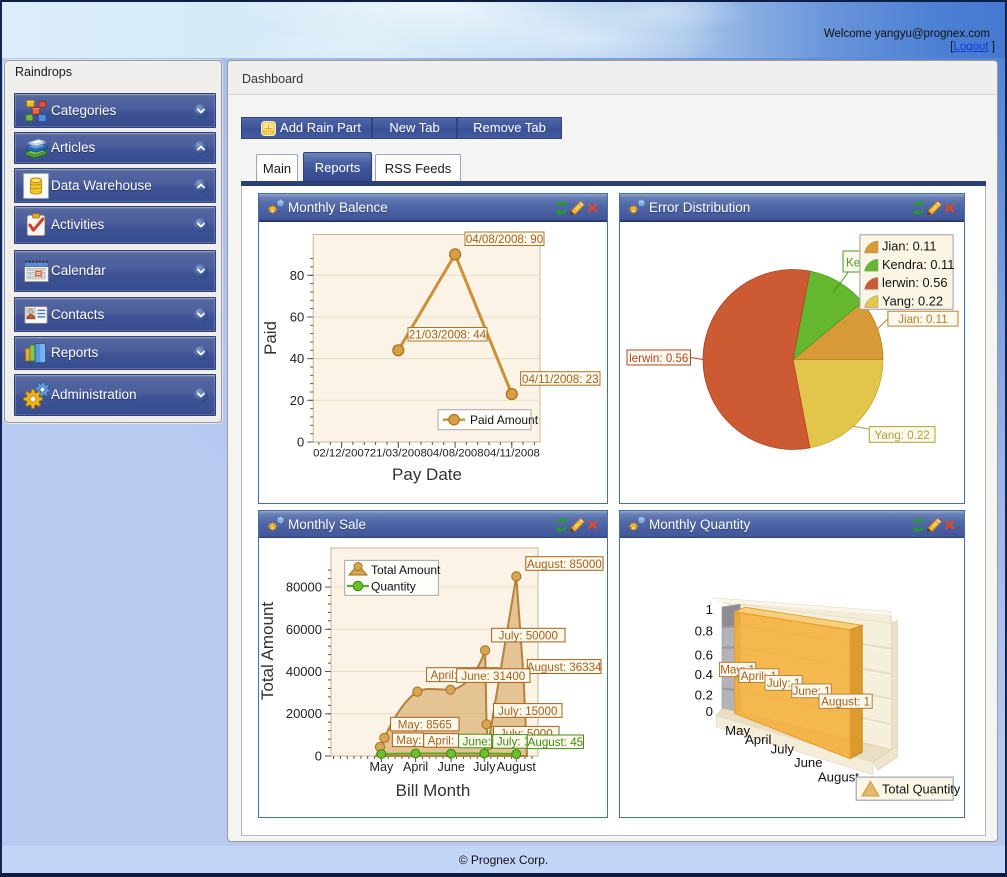 Image resolution: width=1007 pixels, height=877 pixels. Describe the element at coordinates (527, 711) in the screenshot. I see `svg-text: July: 15000` at that location.